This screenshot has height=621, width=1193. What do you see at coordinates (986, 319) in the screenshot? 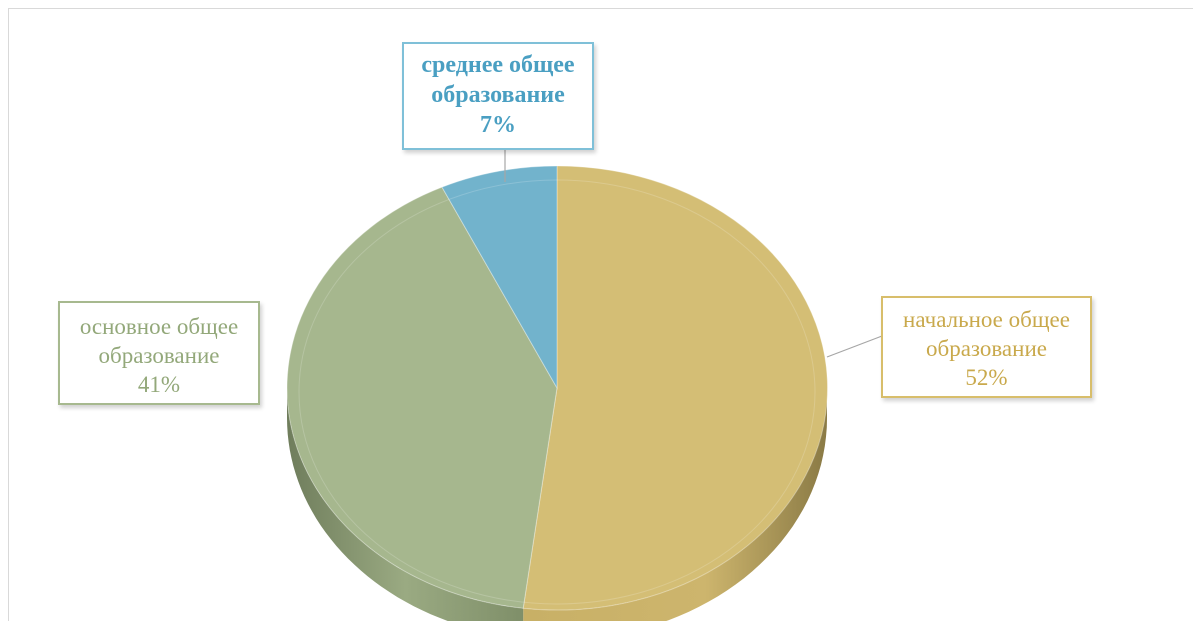
I see `label-line1: начальное общее` at bounding box center [986, 319].